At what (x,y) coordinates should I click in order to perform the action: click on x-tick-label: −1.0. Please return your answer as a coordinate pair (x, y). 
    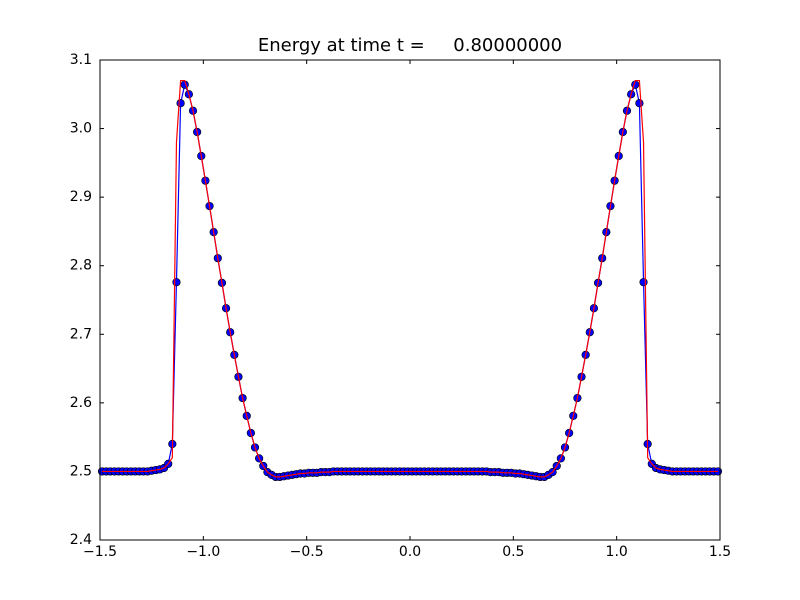
    Looking at the image, I should click on (203, 552).